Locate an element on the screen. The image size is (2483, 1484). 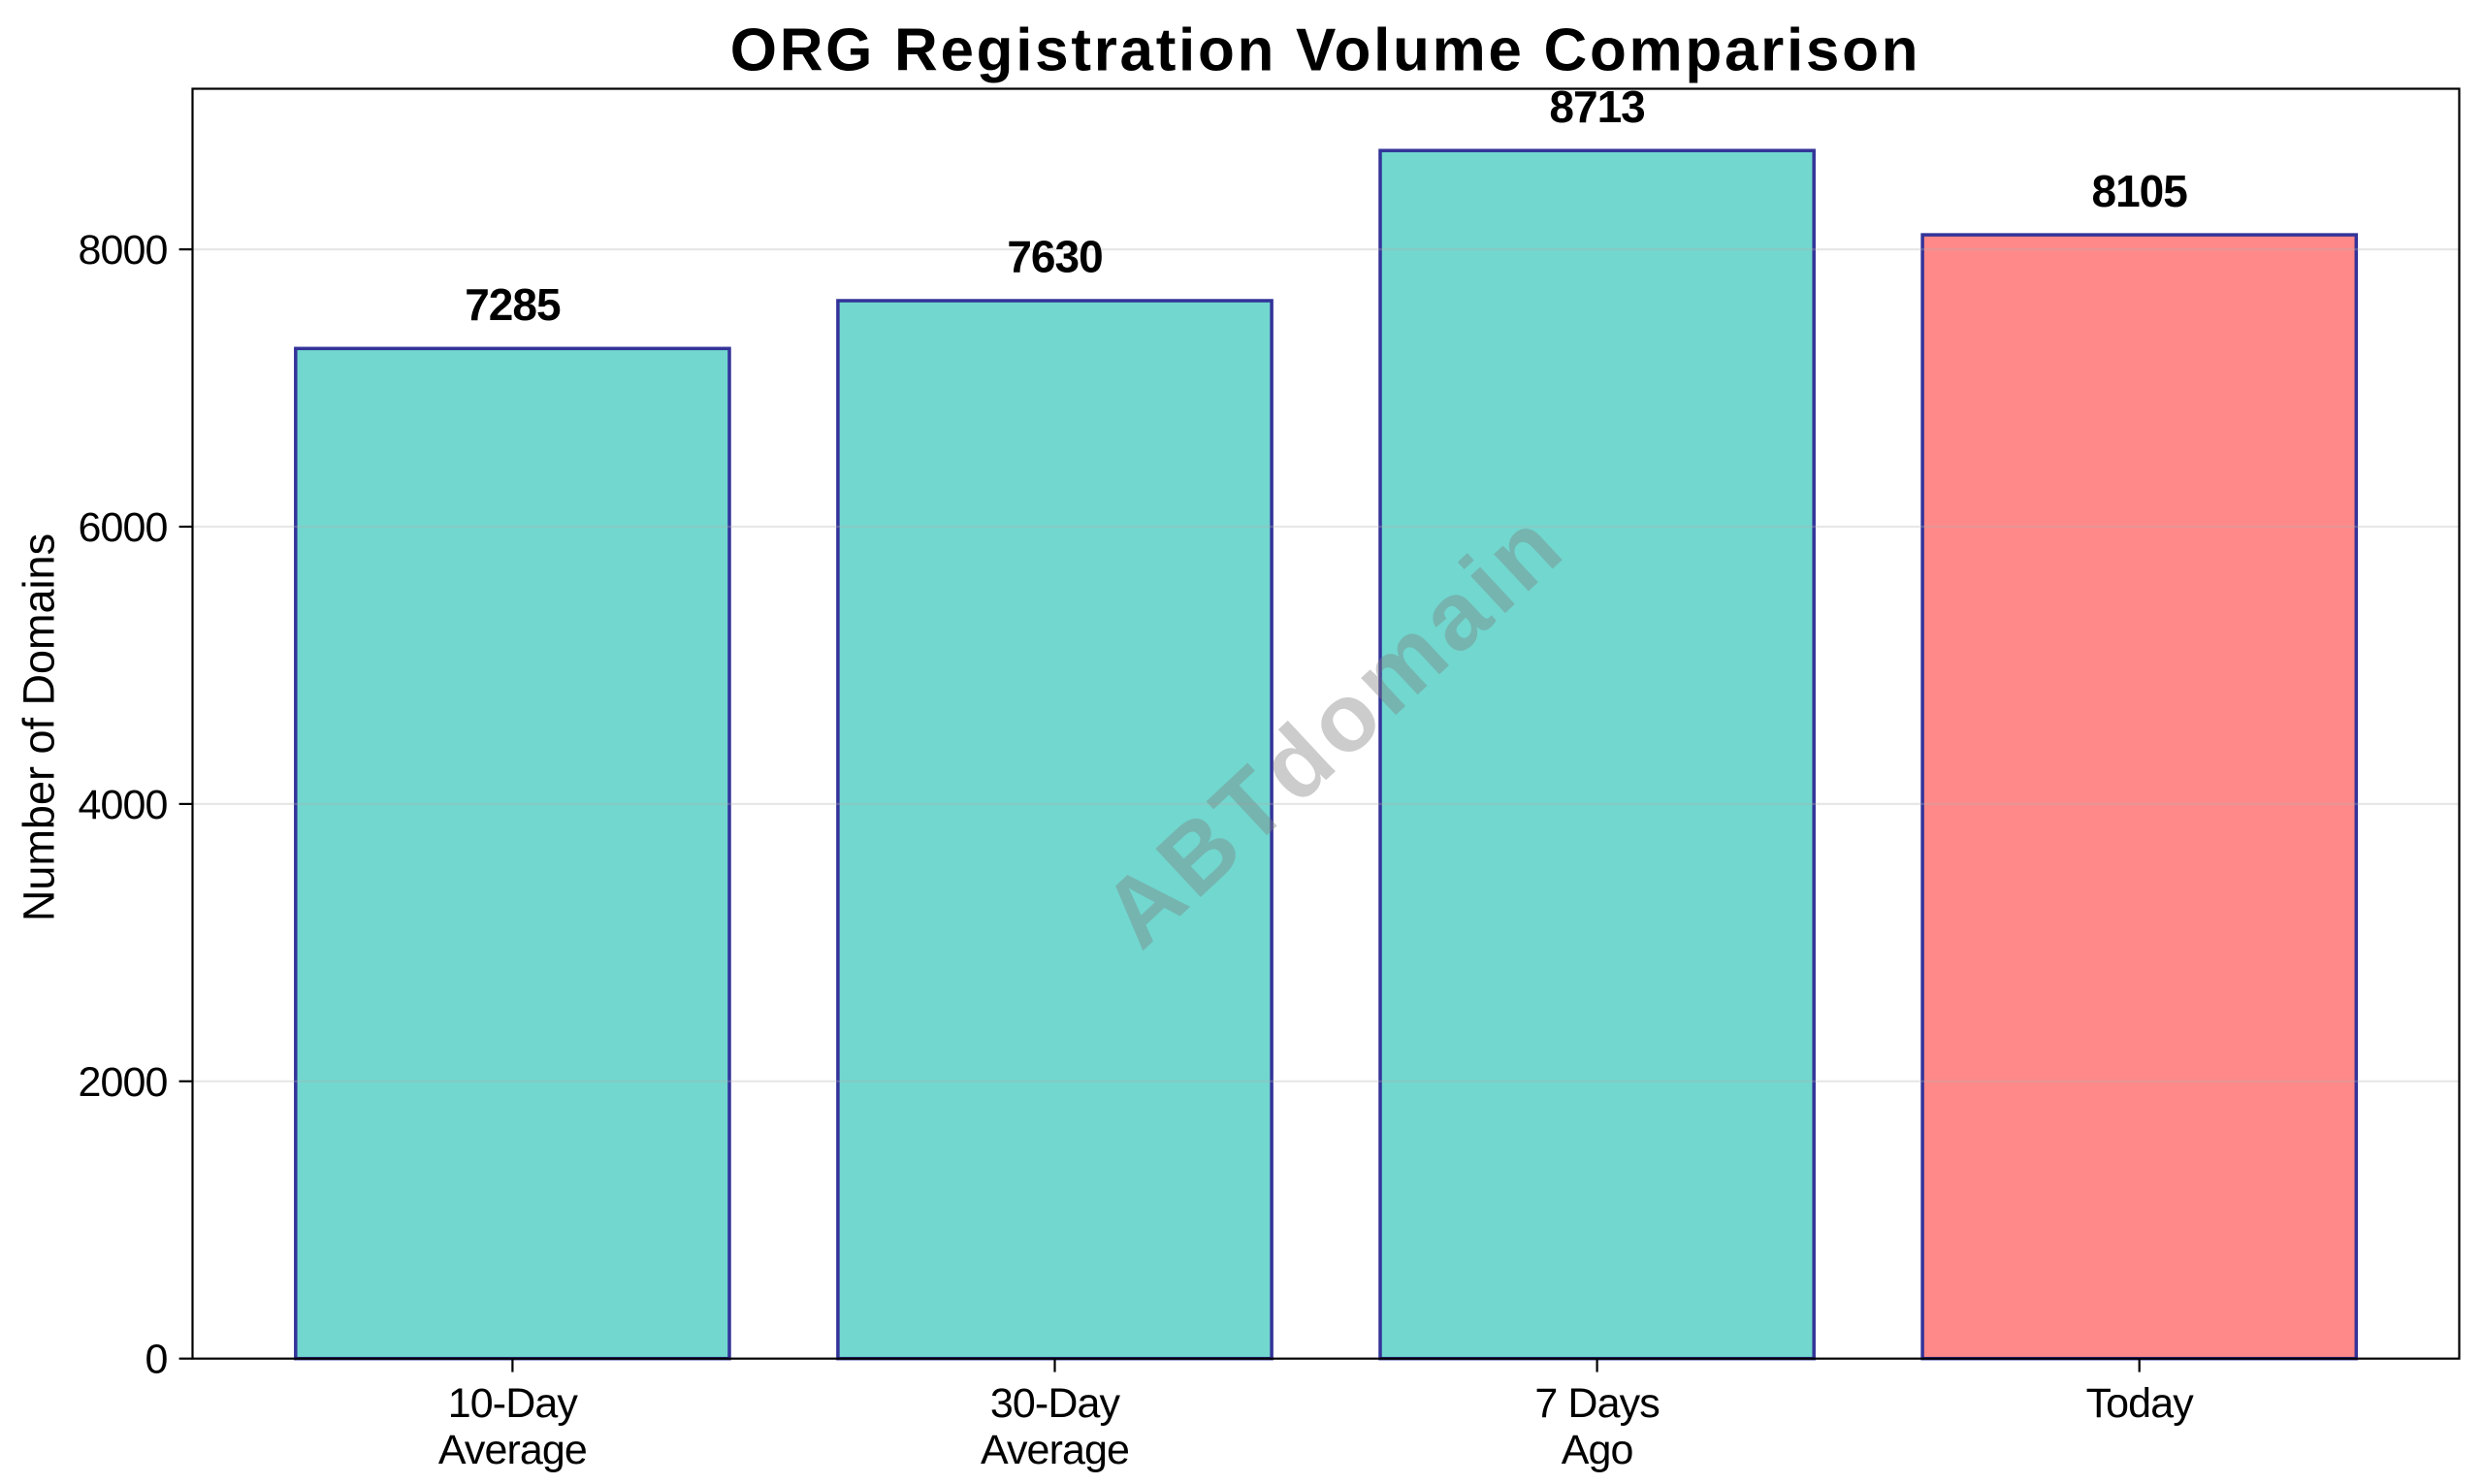
svg-text: 7285 is located at coordinates (513, 304).